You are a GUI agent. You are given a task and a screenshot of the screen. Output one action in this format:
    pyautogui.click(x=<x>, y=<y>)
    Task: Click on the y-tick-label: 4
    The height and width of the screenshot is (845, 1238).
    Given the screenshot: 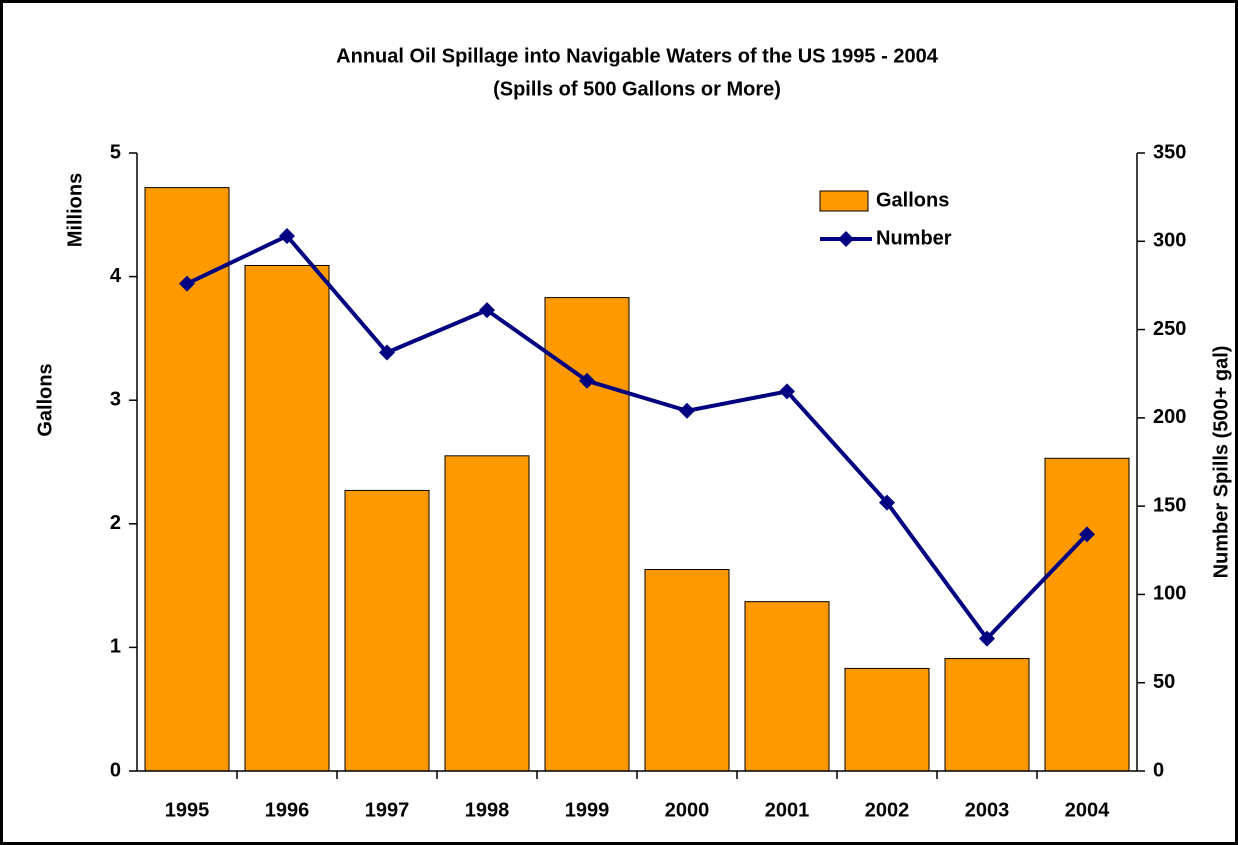 What is the action you would take?
    pyautogui.click(x=116, y=276)
    